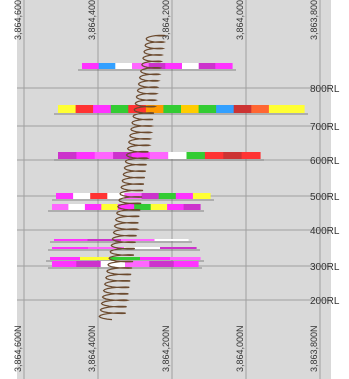  Describe the element at coordinates (325, 267) in the screenshot. I see `rl-label: 300RL` at that location.